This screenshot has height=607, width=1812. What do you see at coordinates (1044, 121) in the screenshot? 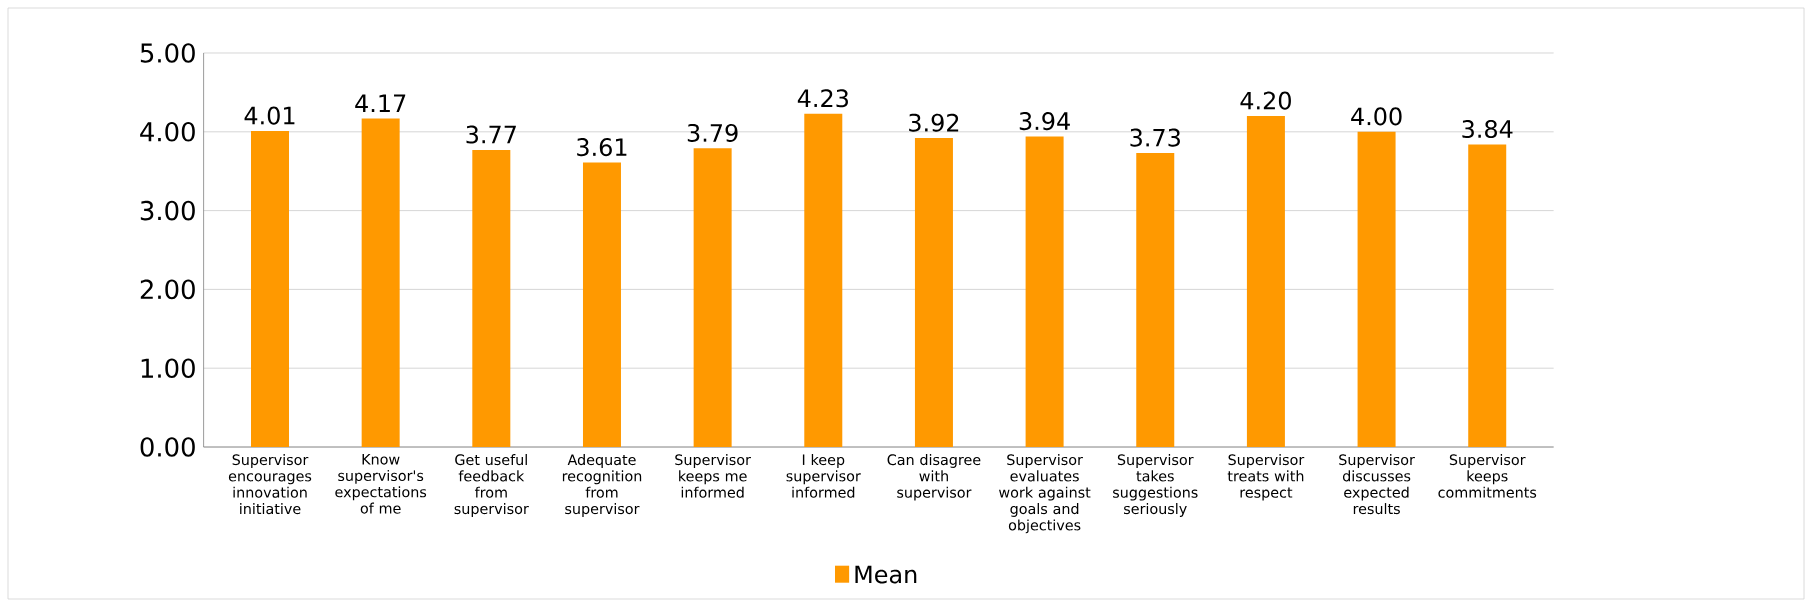
I see `data-label: 3.94` at bounding box center [1044, 121].